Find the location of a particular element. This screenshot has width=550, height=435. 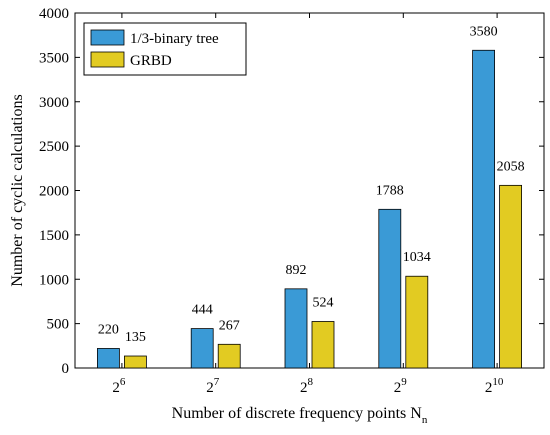

bar-value-label: 220 is located at coordinates (108, 329).